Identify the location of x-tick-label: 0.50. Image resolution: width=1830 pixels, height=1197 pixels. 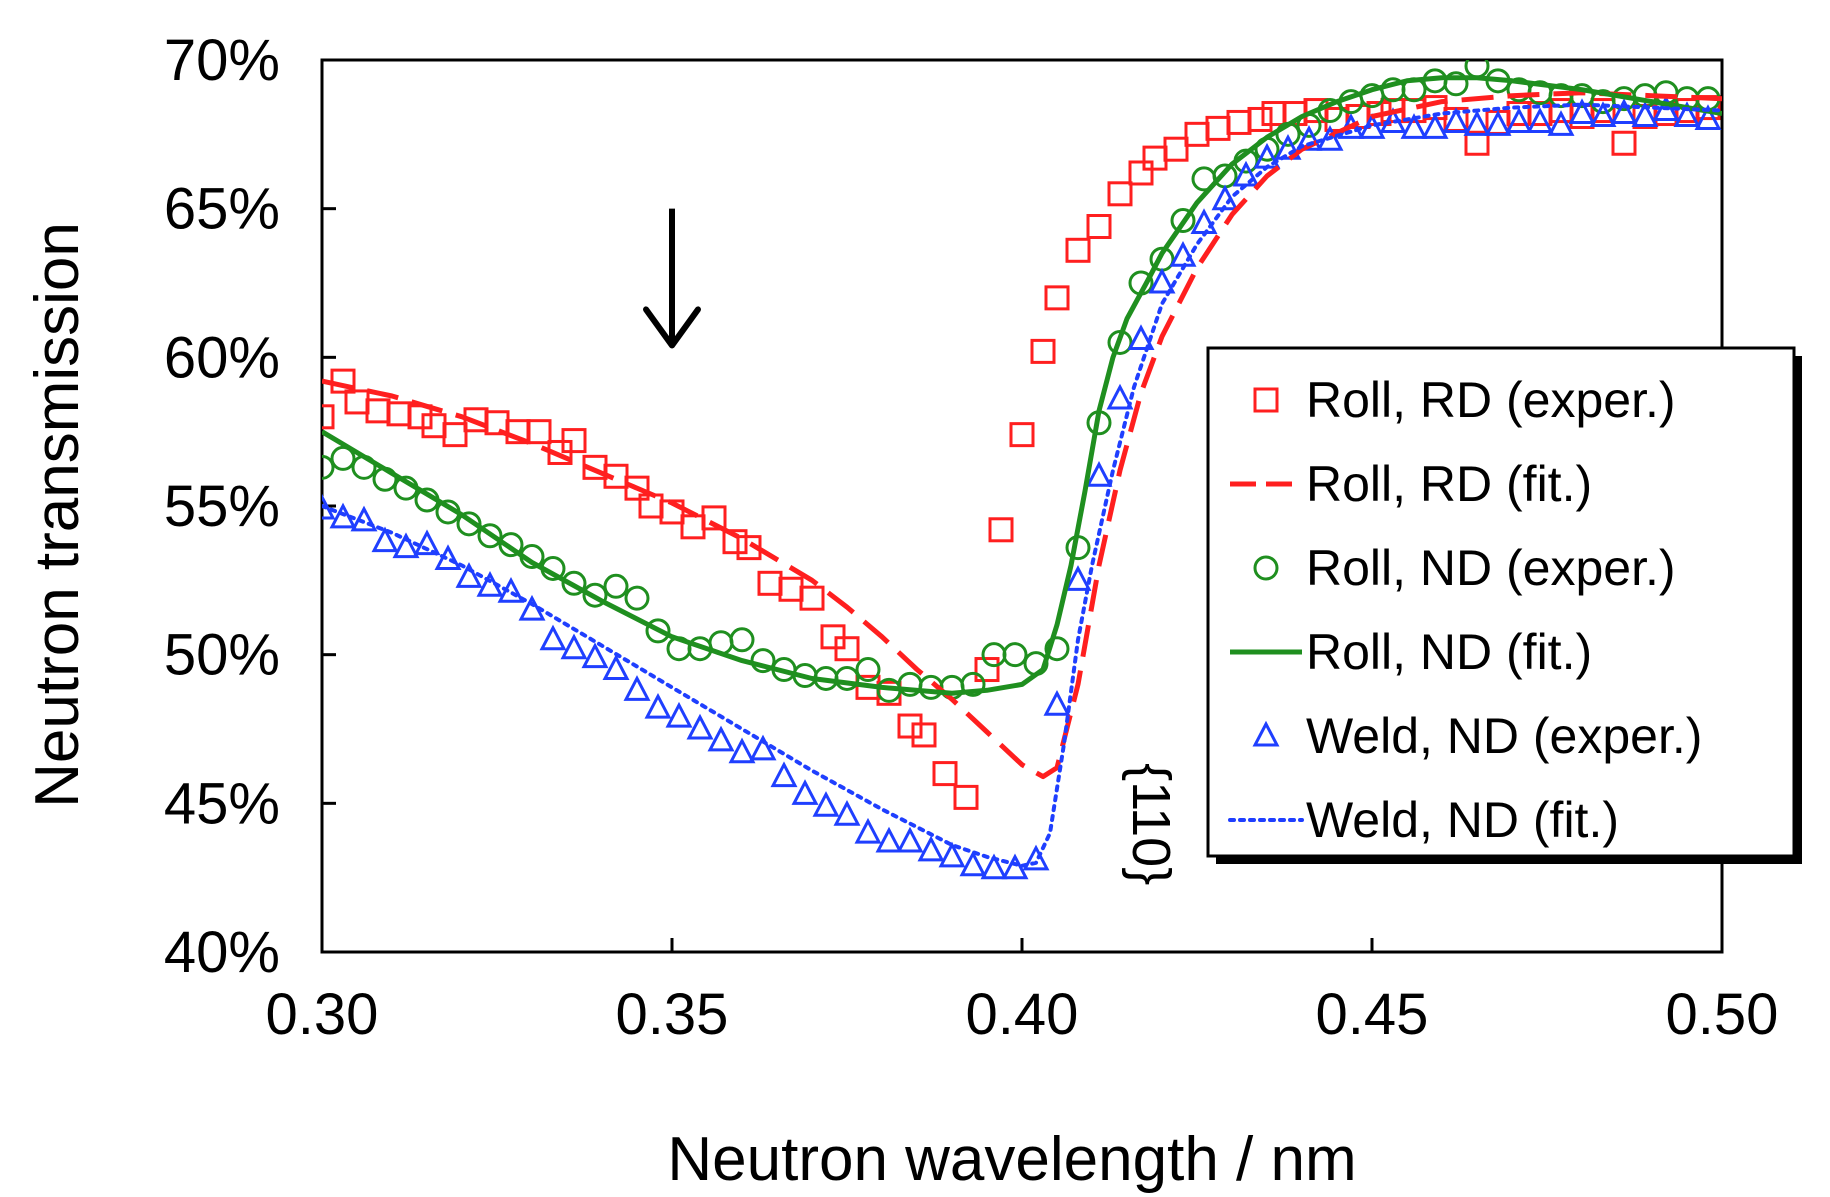
(1722, 1014).